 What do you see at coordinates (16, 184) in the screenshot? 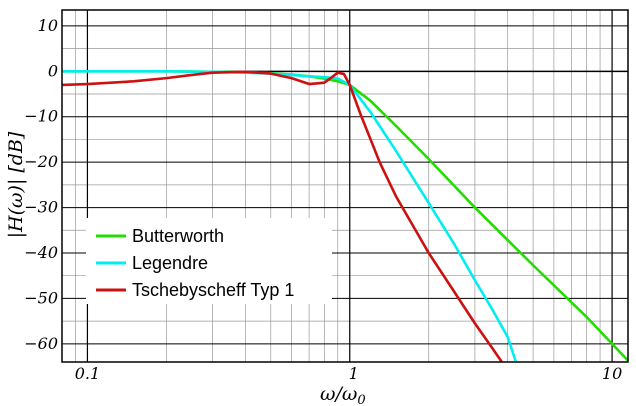
I see `y-axis-label: |H(ω)| [dB]` at bounding box center [16, 184].